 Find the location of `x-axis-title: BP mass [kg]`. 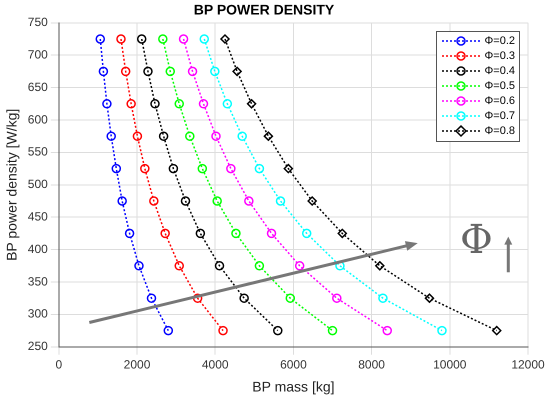

x-axis-title: BP mass [kg] is located at coordinates (293, 386).